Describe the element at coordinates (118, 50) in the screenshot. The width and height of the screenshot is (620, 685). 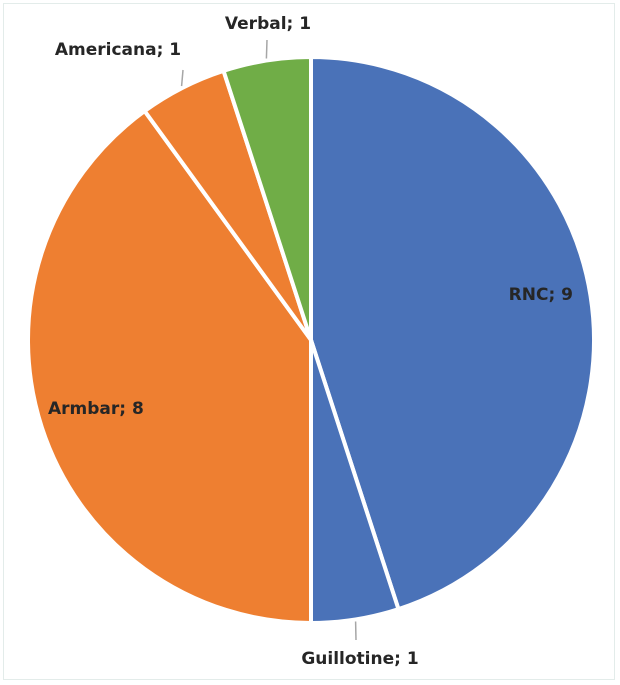
I see `slice-label-americana: Americana; 1` at that location.